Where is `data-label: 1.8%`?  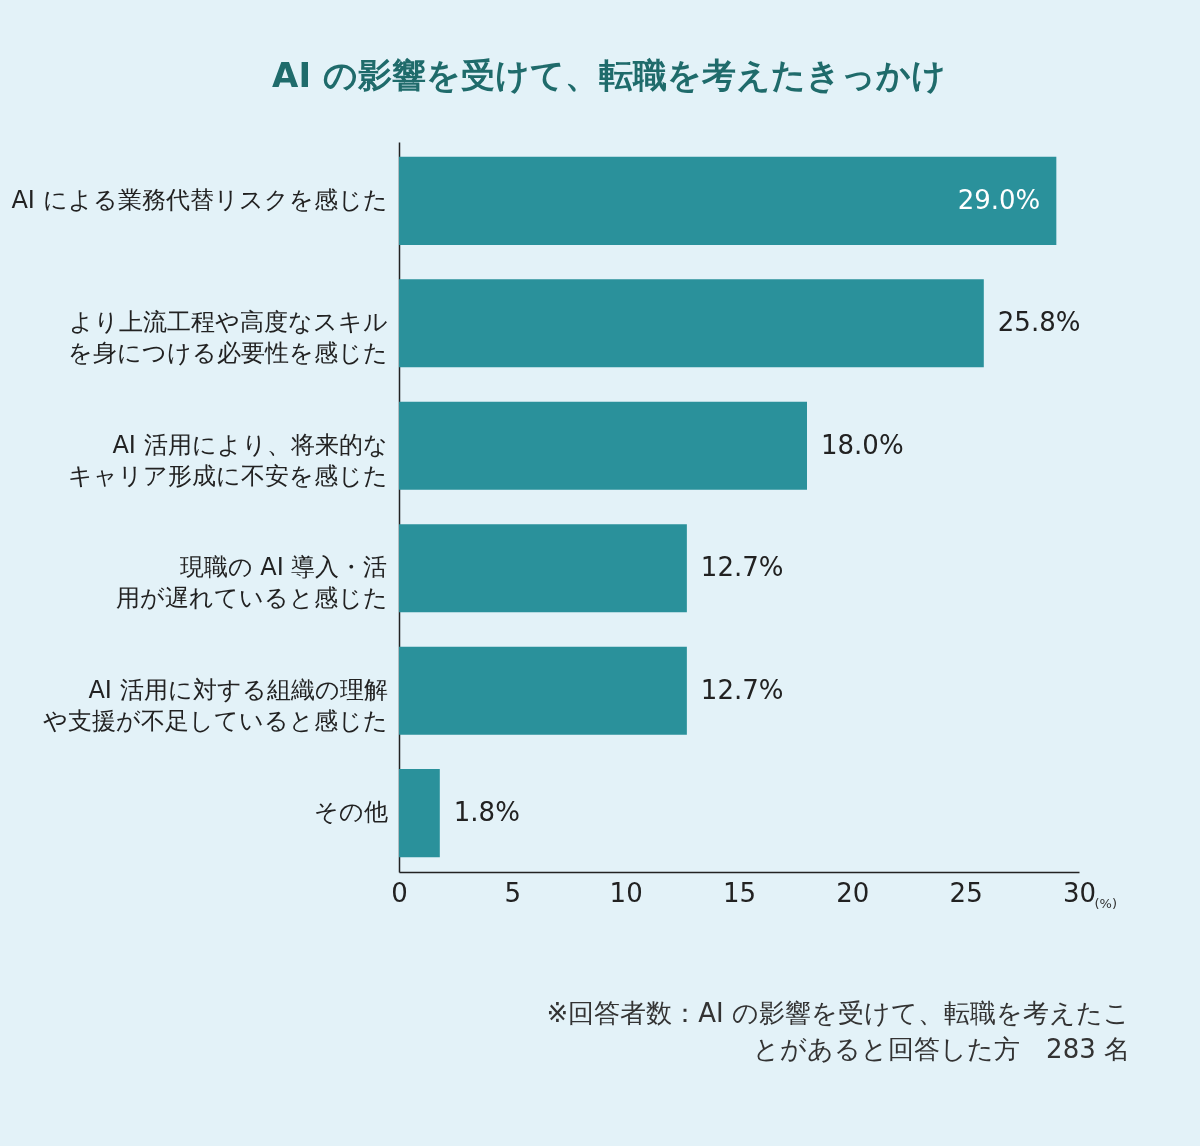 data-label: 1.8% is located at coordinates (486, 812).